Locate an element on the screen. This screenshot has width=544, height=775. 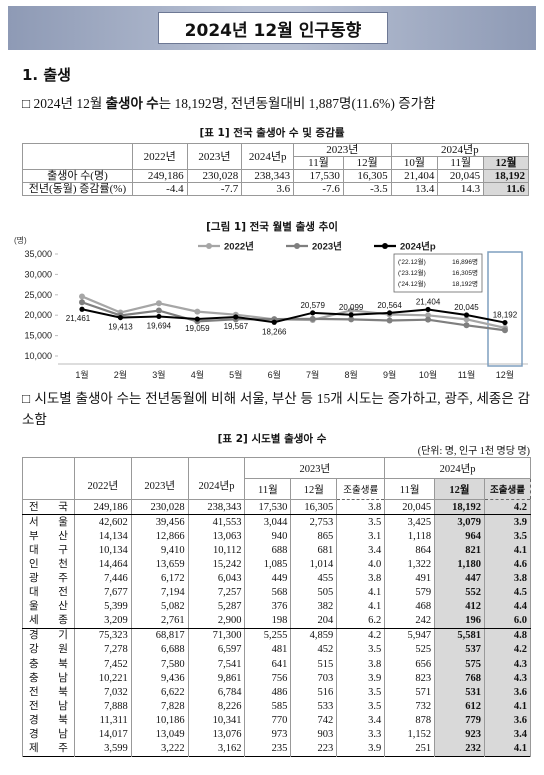
cell: 7,446 is located at coordinates (102, 578).